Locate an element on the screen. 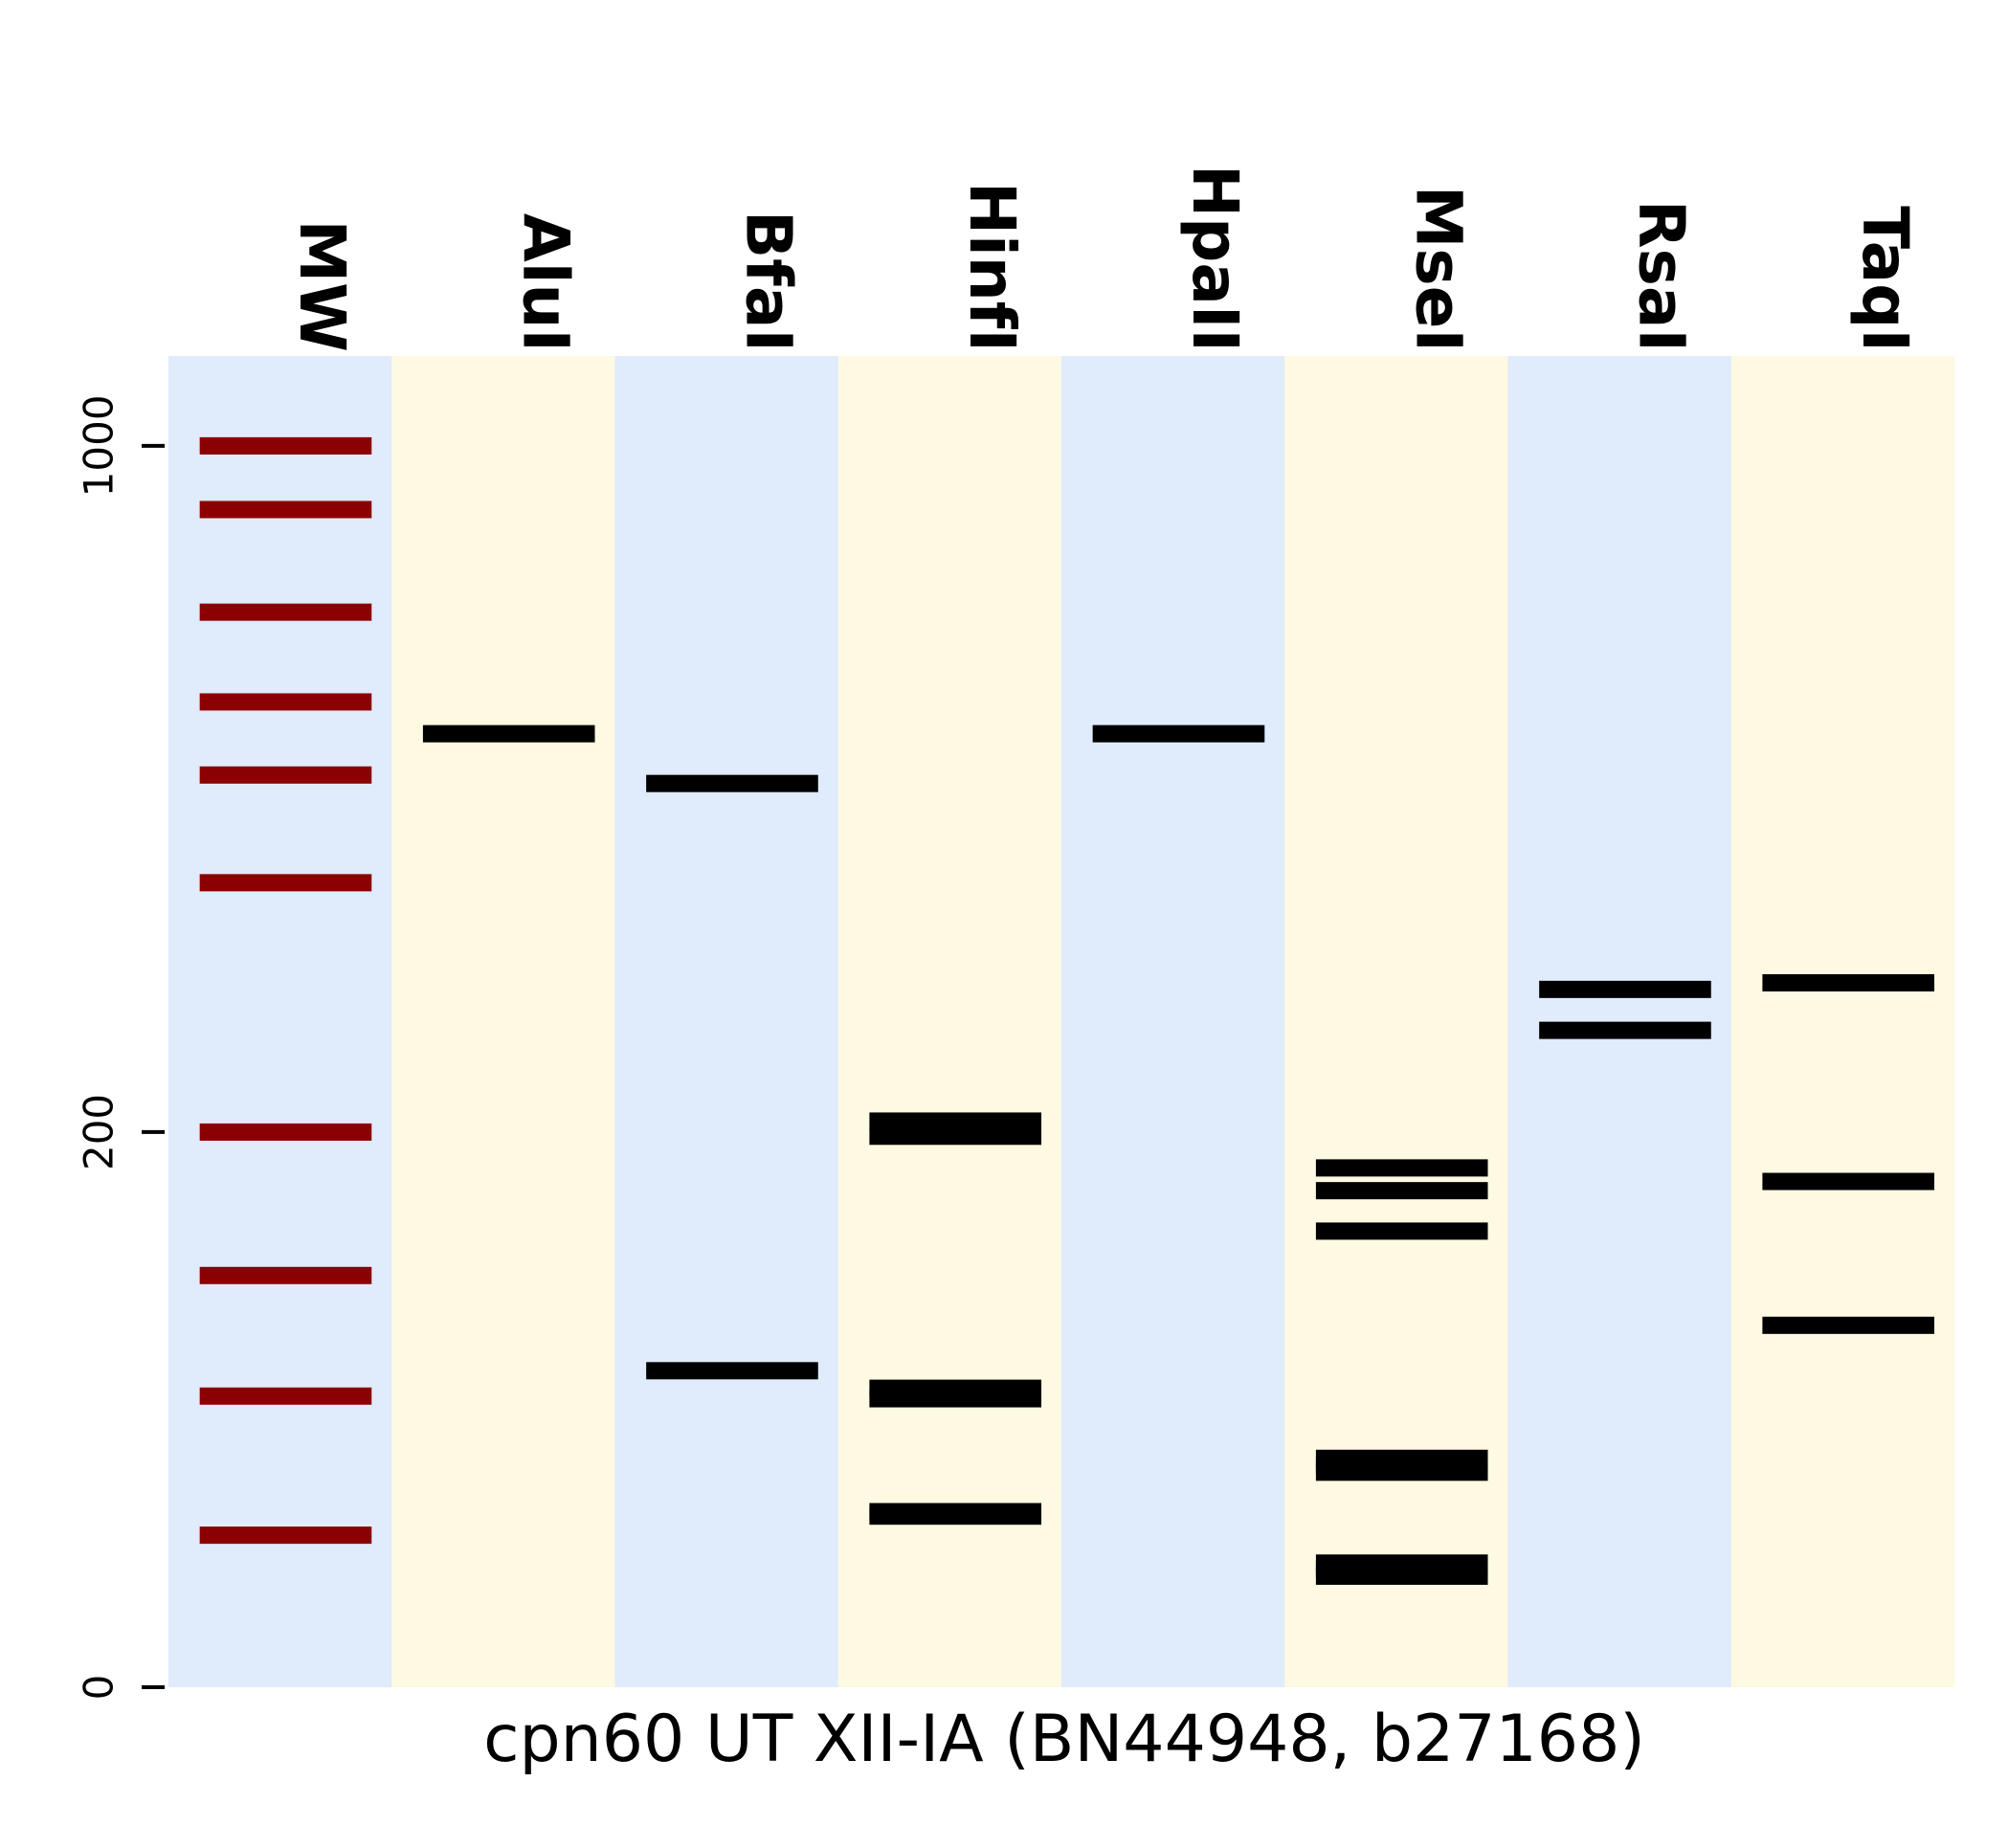 The image size is (2008, 1848). lane-label: HpaII is located at coordinates (1215, 259).